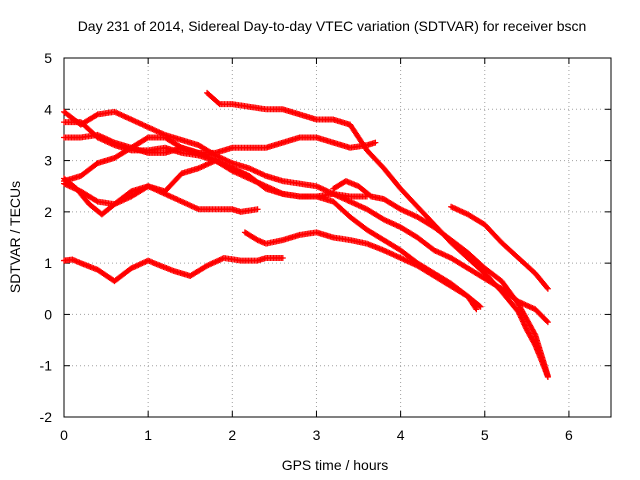 The height and width of the screenshot is (480, 640). I want to click on x-tick-label: 0, so click(64, 435).